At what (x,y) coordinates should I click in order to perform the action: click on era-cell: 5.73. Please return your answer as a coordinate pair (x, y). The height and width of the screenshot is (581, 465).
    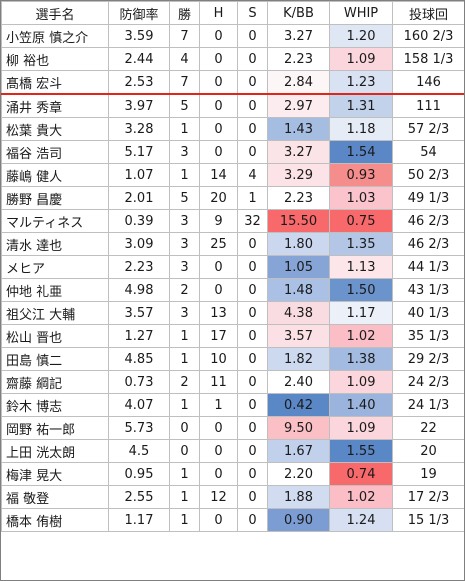
    Looking at the image, I should click on (139, 428).